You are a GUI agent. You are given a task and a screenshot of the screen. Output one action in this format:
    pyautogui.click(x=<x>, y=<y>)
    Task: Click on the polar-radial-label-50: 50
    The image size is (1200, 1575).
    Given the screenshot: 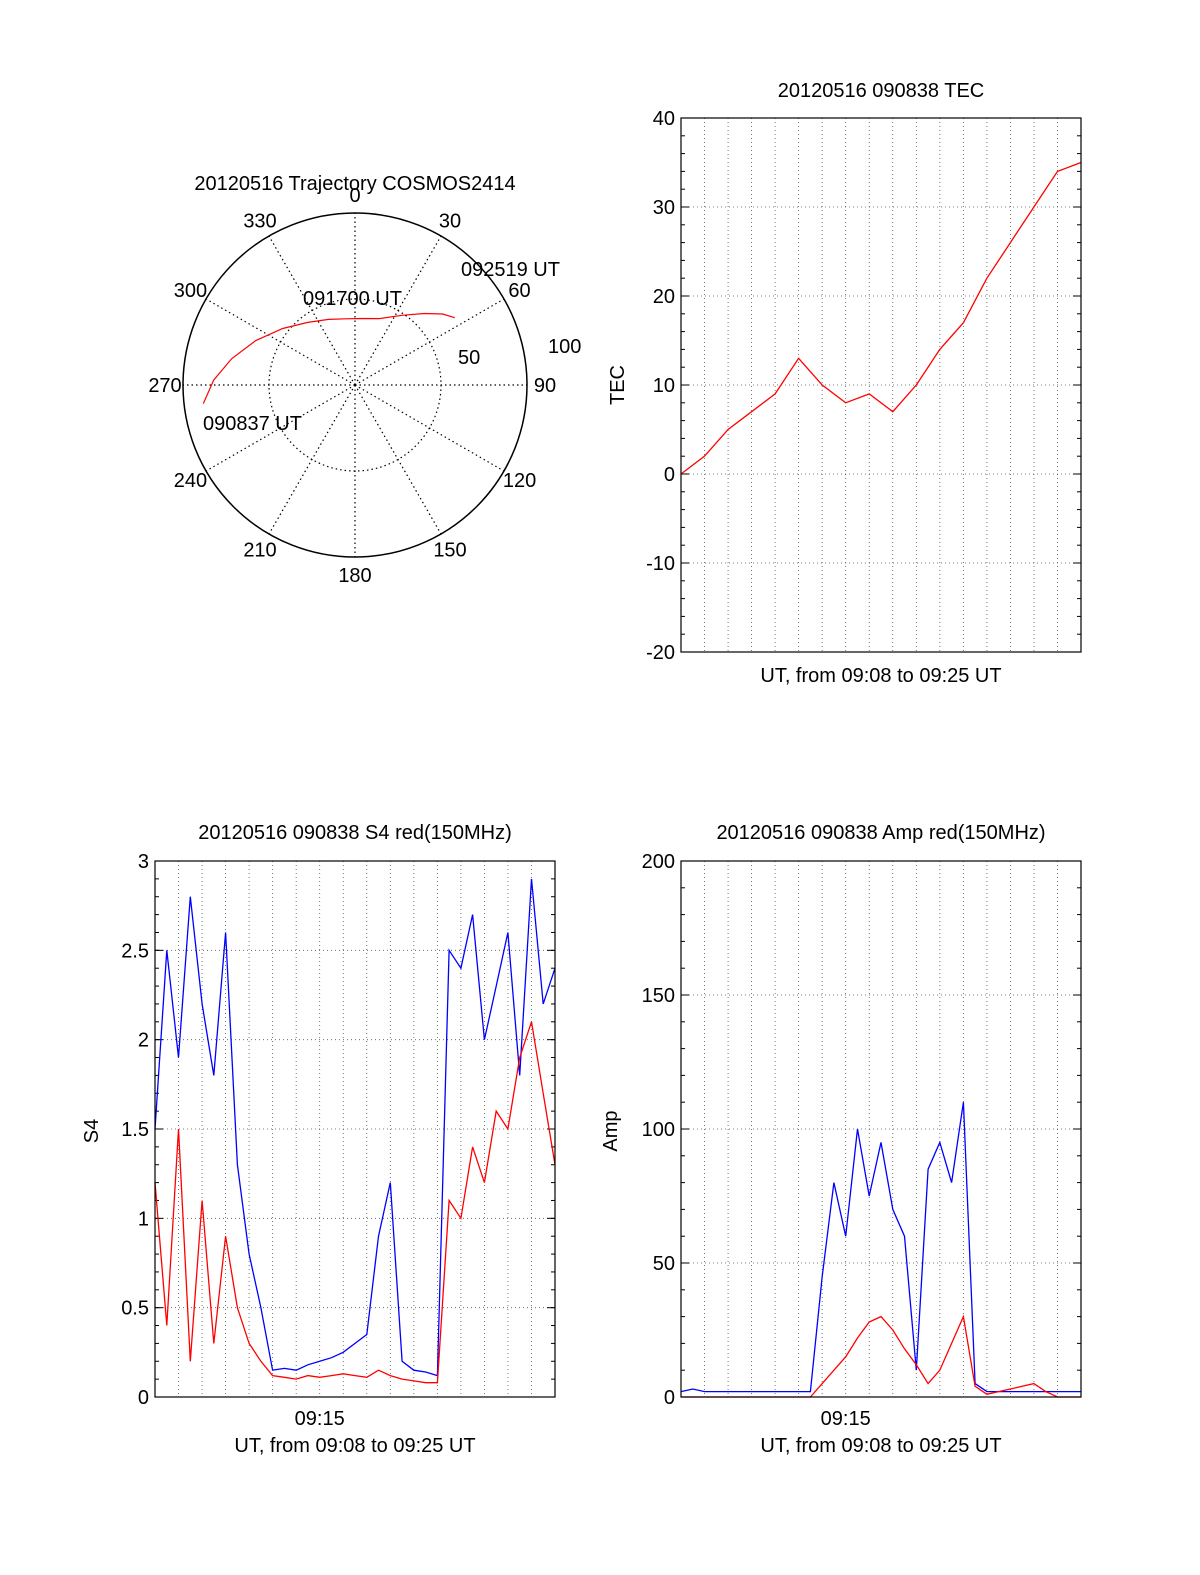 What is the action you would take?
    pyautogui.click(x=469, y=358)
    